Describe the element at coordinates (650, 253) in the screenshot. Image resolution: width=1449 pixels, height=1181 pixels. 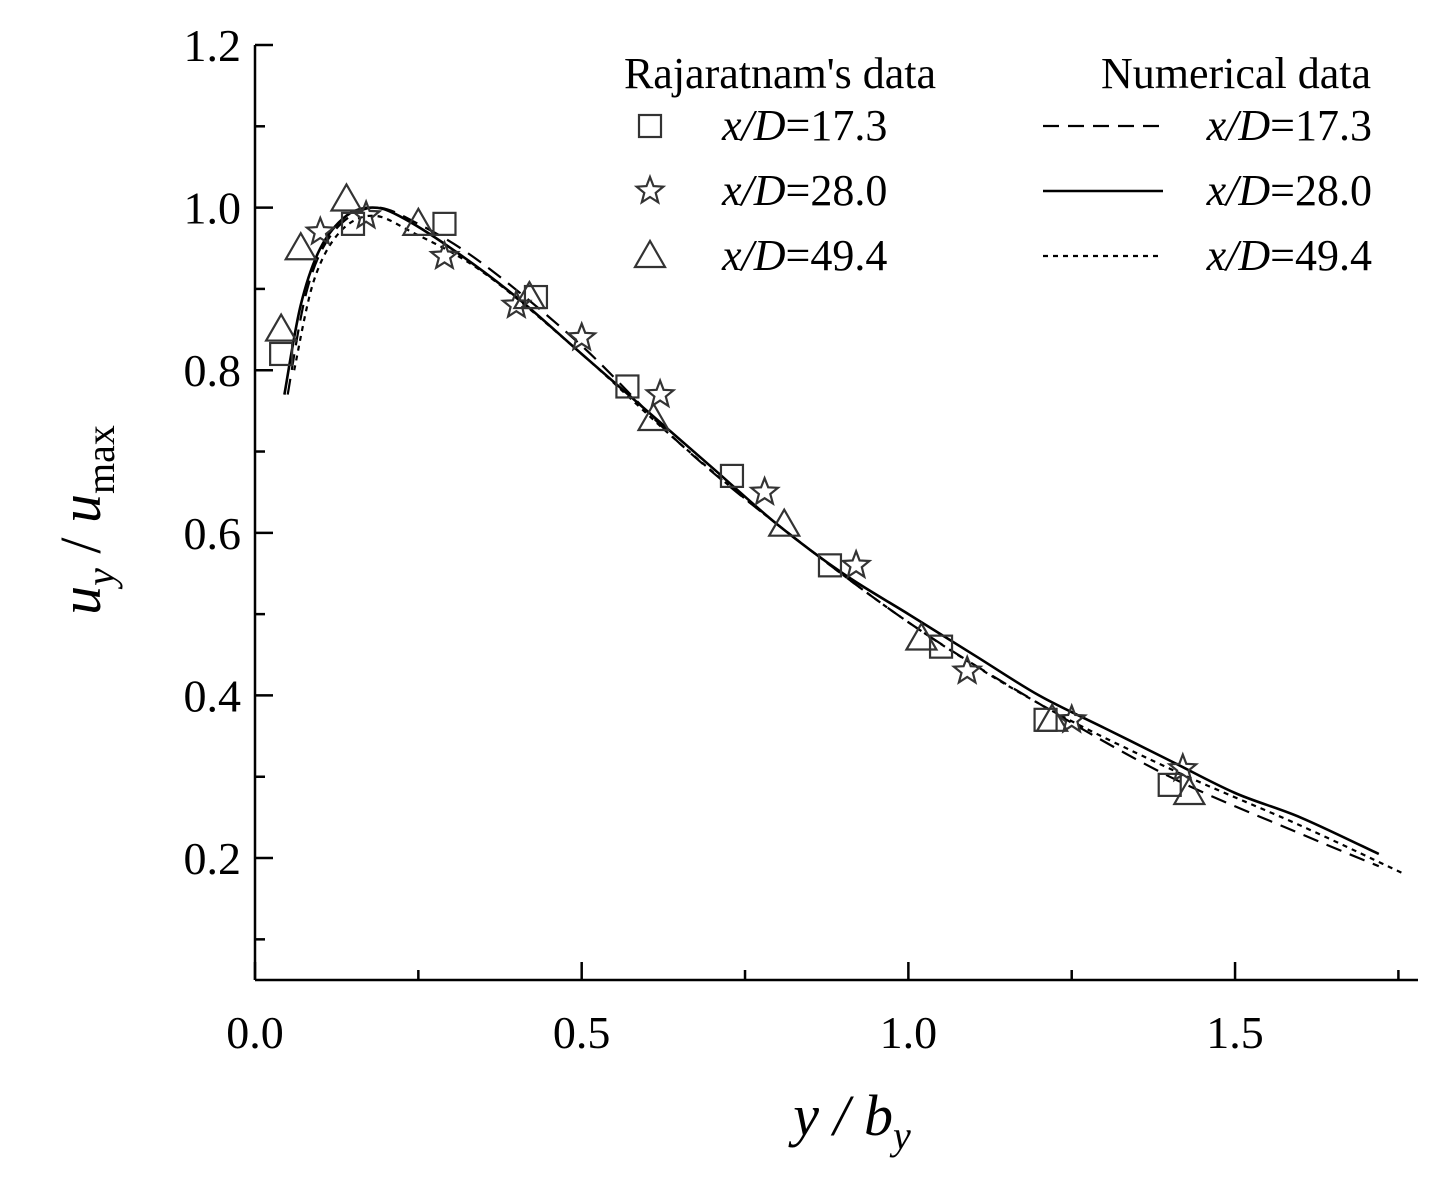
I see `legend-marker-triangle` at that location.